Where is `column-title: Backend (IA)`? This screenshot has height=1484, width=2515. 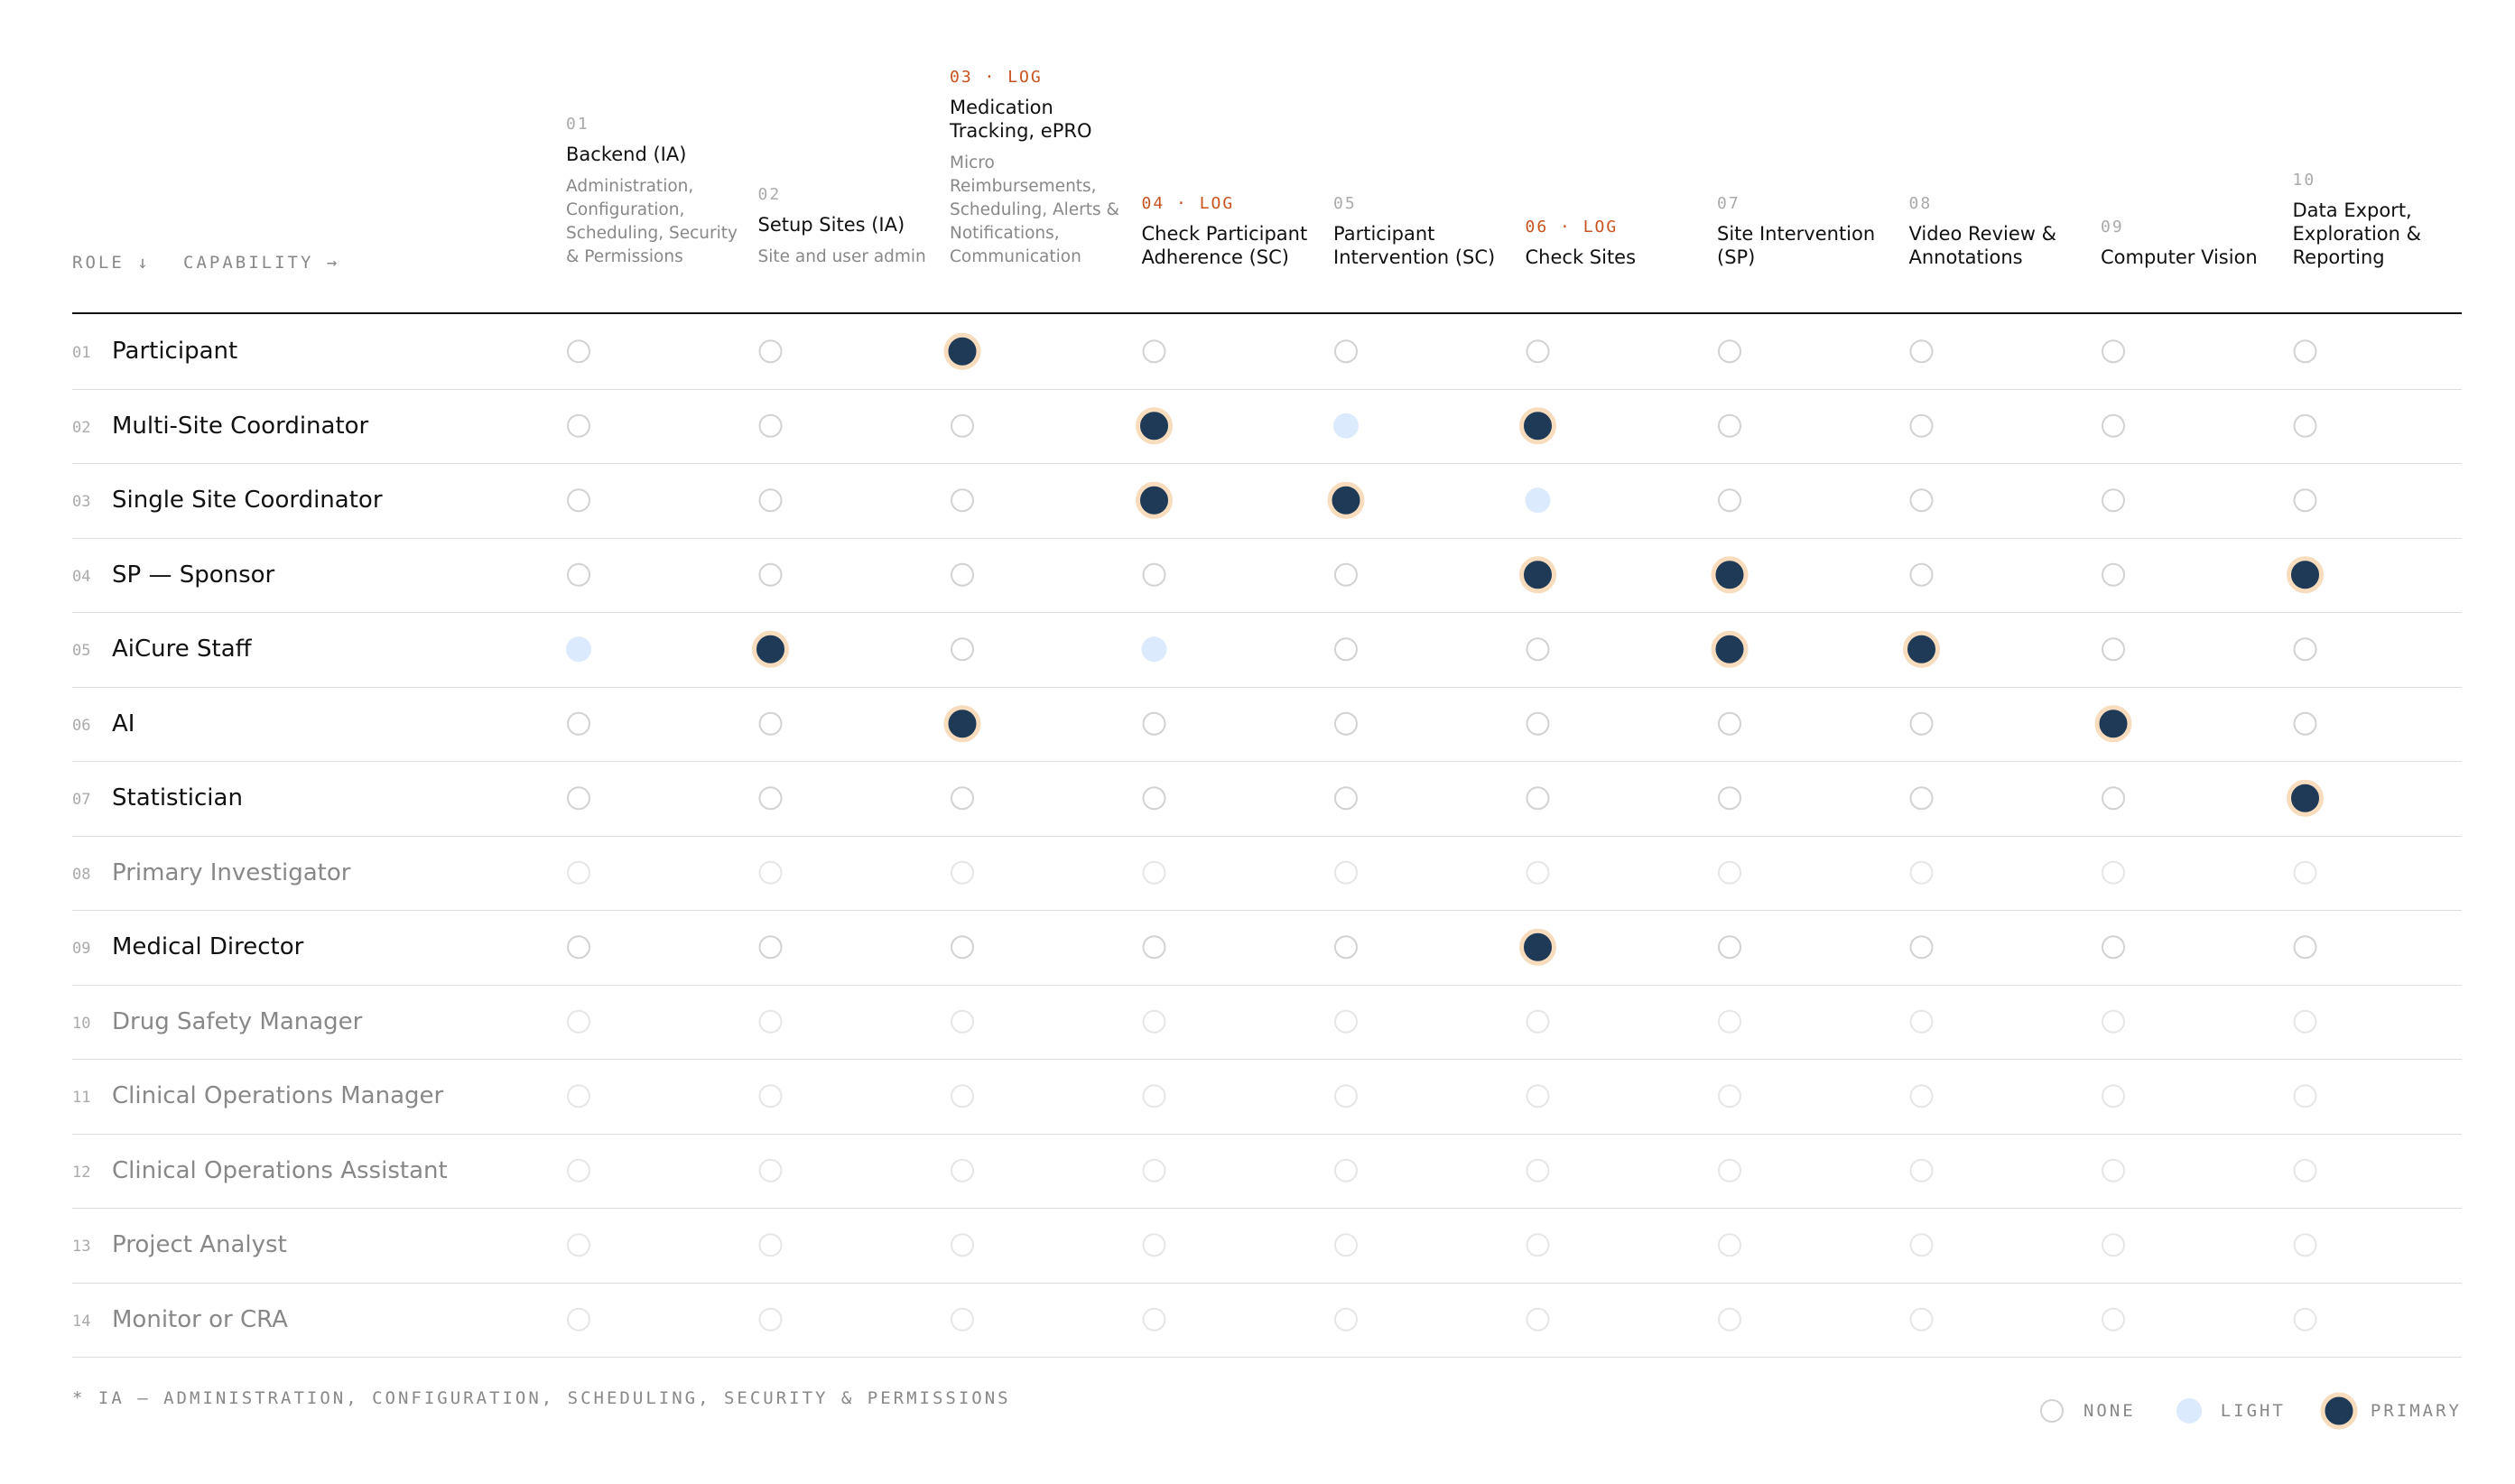 column-title: Backend (IA) is located at coordinates (626, 155).